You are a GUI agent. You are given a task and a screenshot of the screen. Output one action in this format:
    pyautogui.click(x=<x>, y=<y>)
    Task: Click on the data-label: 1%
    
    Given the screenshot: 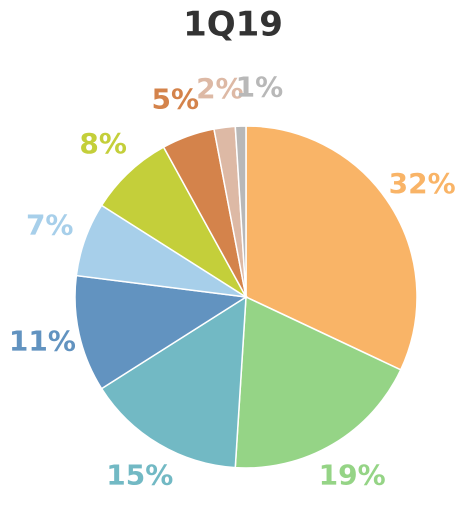 What is the action you would take?
    pyautogui.click(x=260, y=86)
    